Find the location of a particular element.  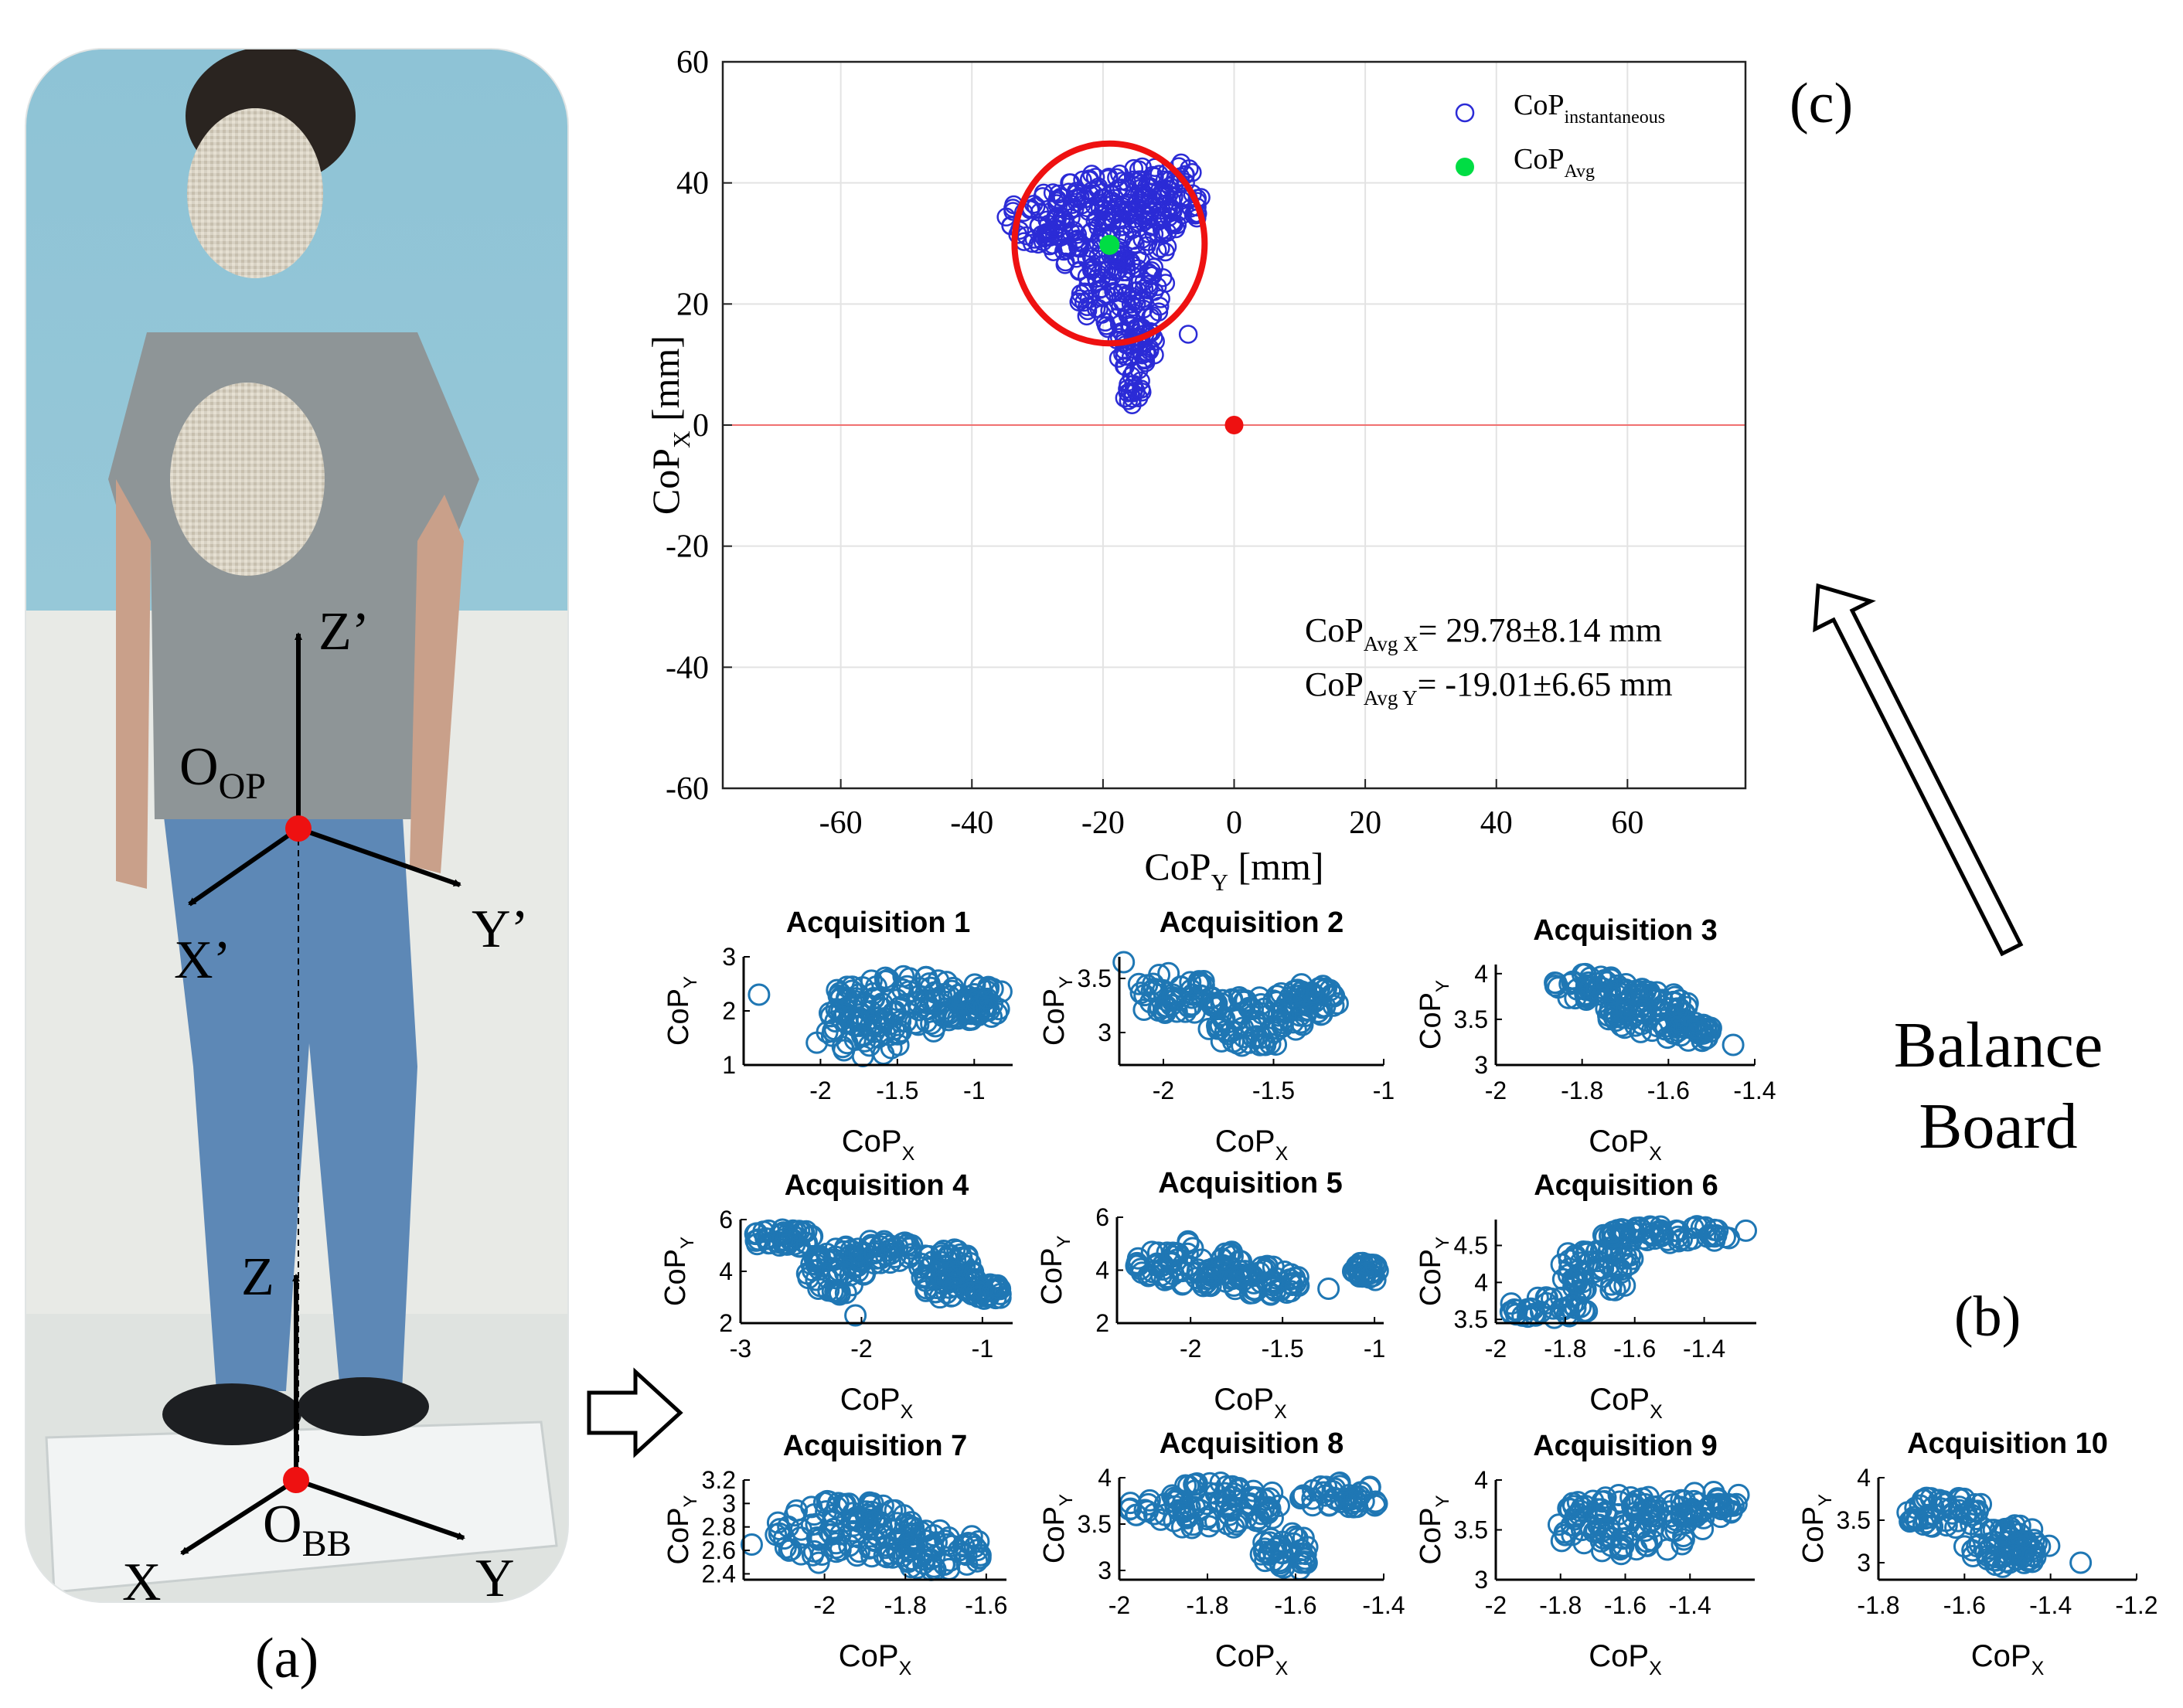

acq-6-ytick-label-0: 3.5 is located at coordinates (1471, 1319).